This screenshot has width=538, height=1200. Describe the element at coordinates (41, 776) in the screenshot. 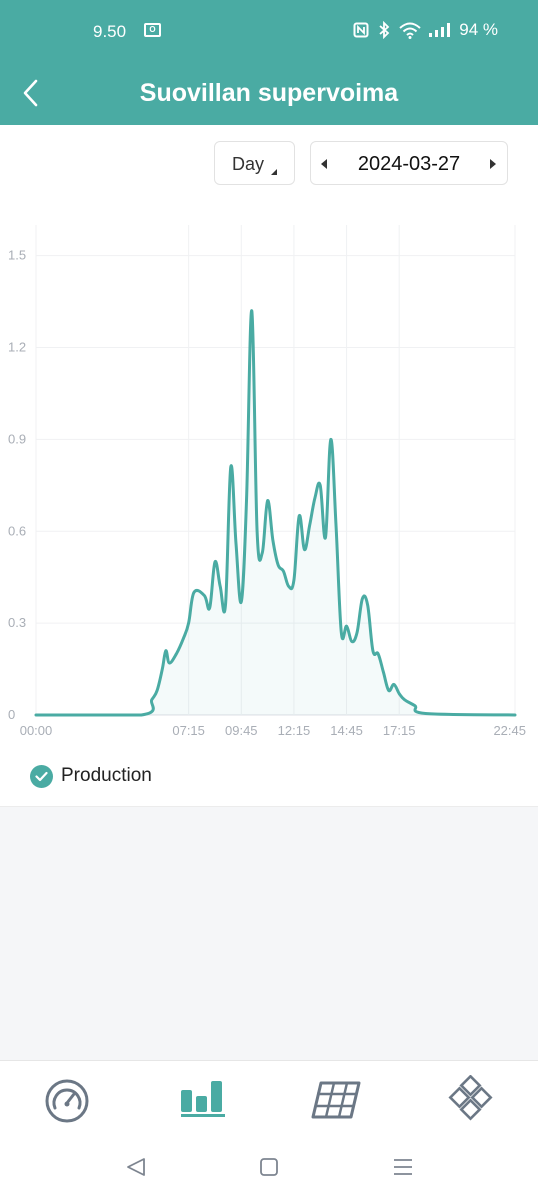

I see `check-icon` at that location.